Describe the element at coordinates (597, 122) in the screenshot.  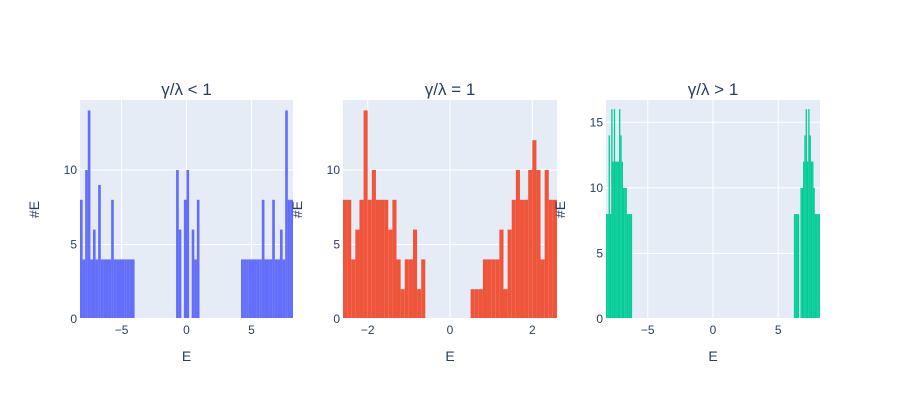
I see `y-tick-label: 15` at that location.